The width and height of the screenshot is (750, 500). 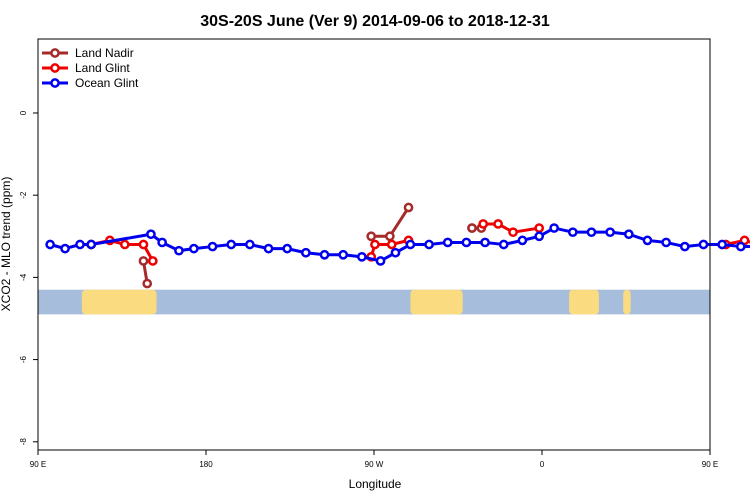 I want to click on legend-label: Land Glint, so click(x=102, y=68).